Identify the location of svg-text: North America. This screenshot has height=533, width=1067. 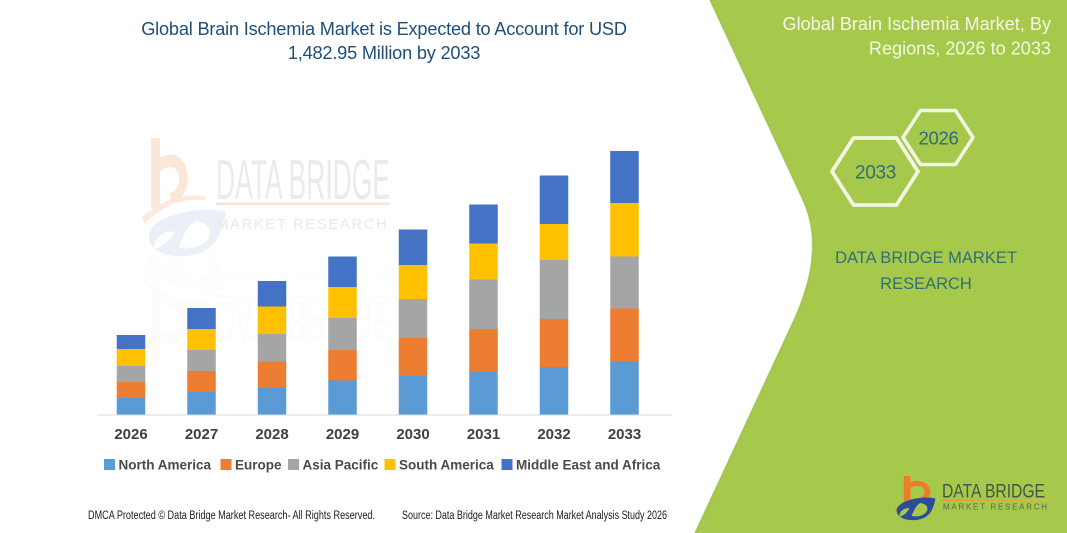
(165, 465).